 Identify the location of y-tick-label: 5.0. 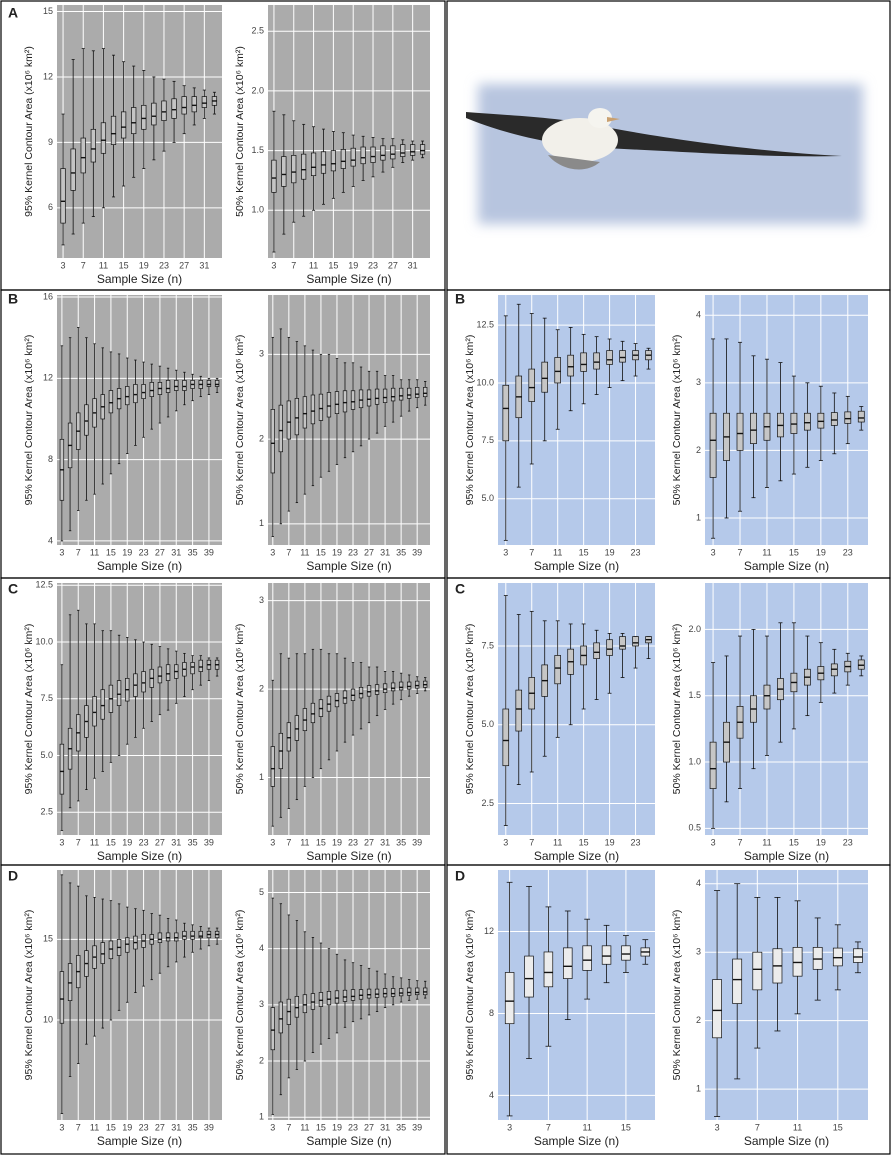
(46, 755).